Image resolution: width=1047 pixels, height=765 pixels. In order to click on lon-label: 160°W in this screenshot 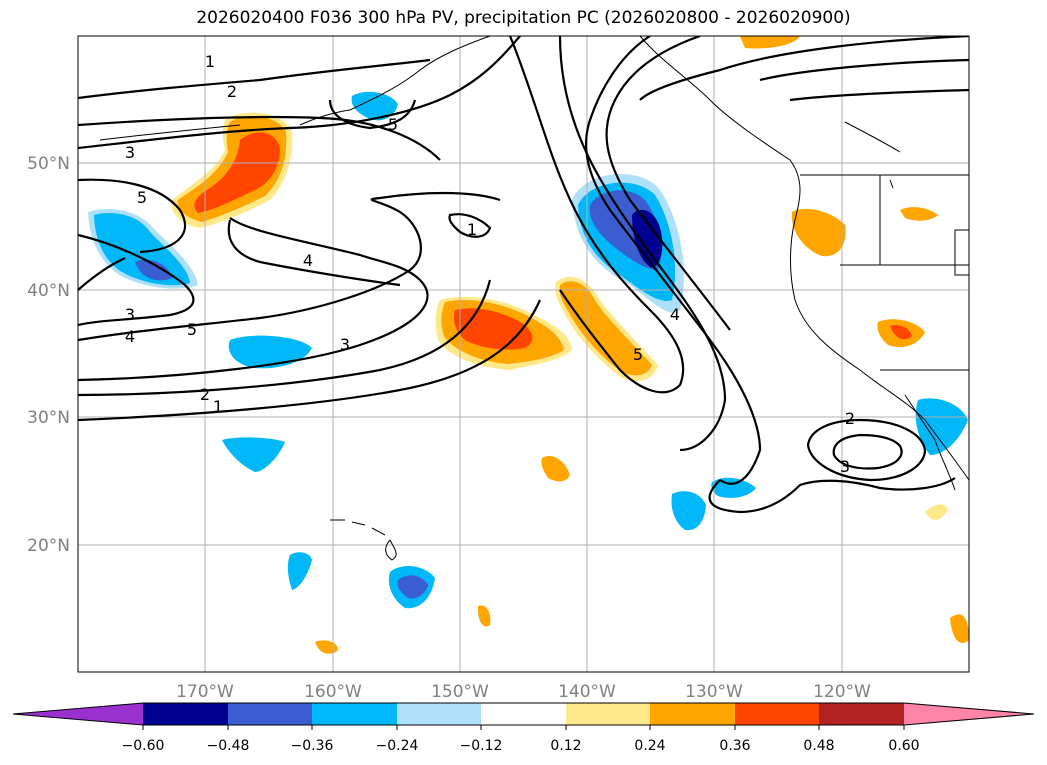, I will do `click(333, 692)`.